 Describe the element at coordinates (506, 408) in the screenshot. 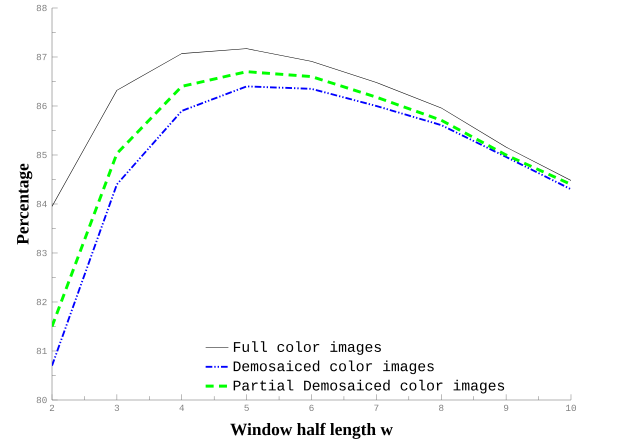

I see `x-tick-label: 9` at that location.